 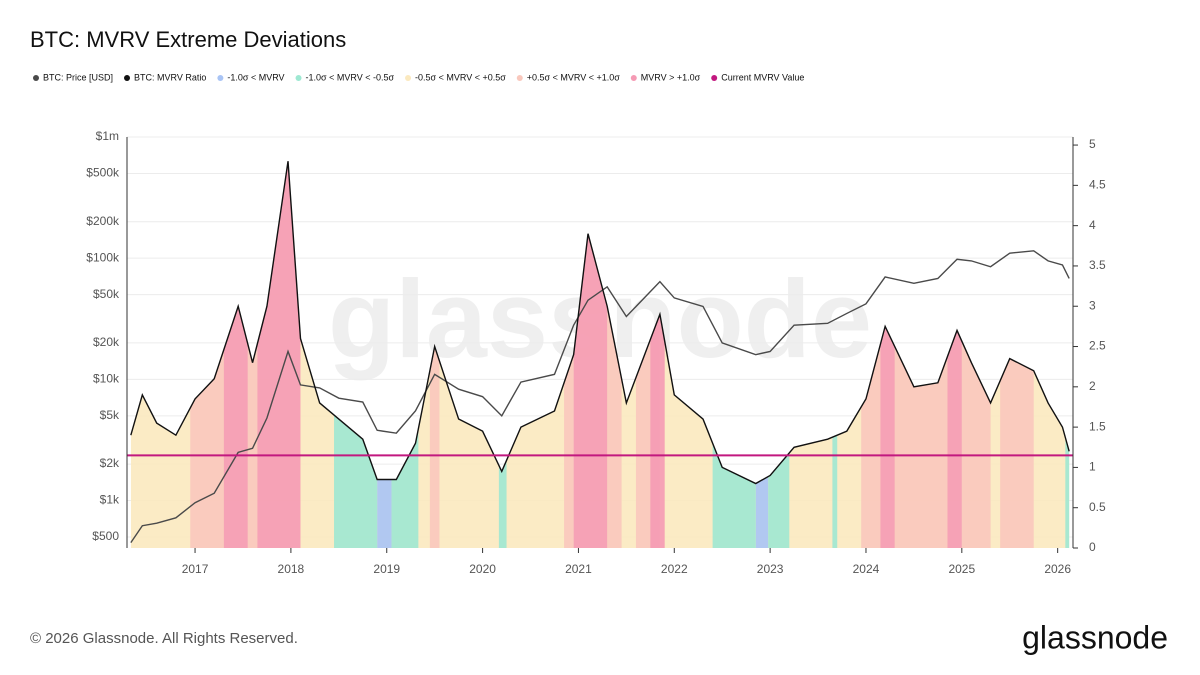 I want to click on y2-tick-label: 0, so click(x=1092, y=547).